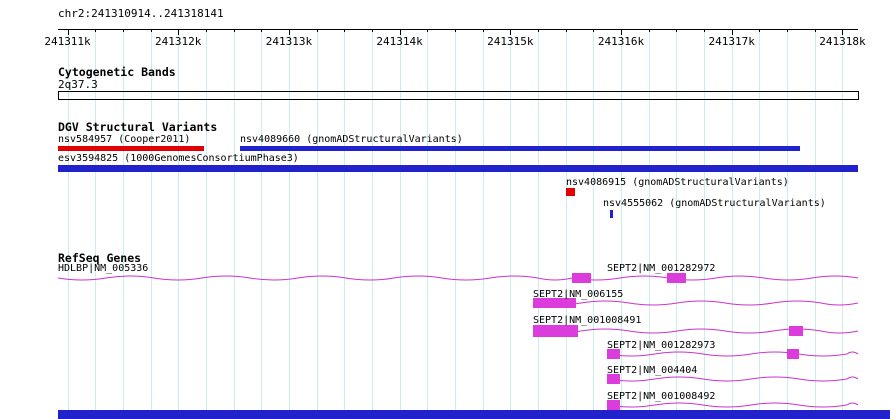 Image resolution: width=890 pixels, height=419 pixels. Describe the element at coordinates (842, 41) in the screenshot. I see `ruler-tick-label: 241318k` at that location.